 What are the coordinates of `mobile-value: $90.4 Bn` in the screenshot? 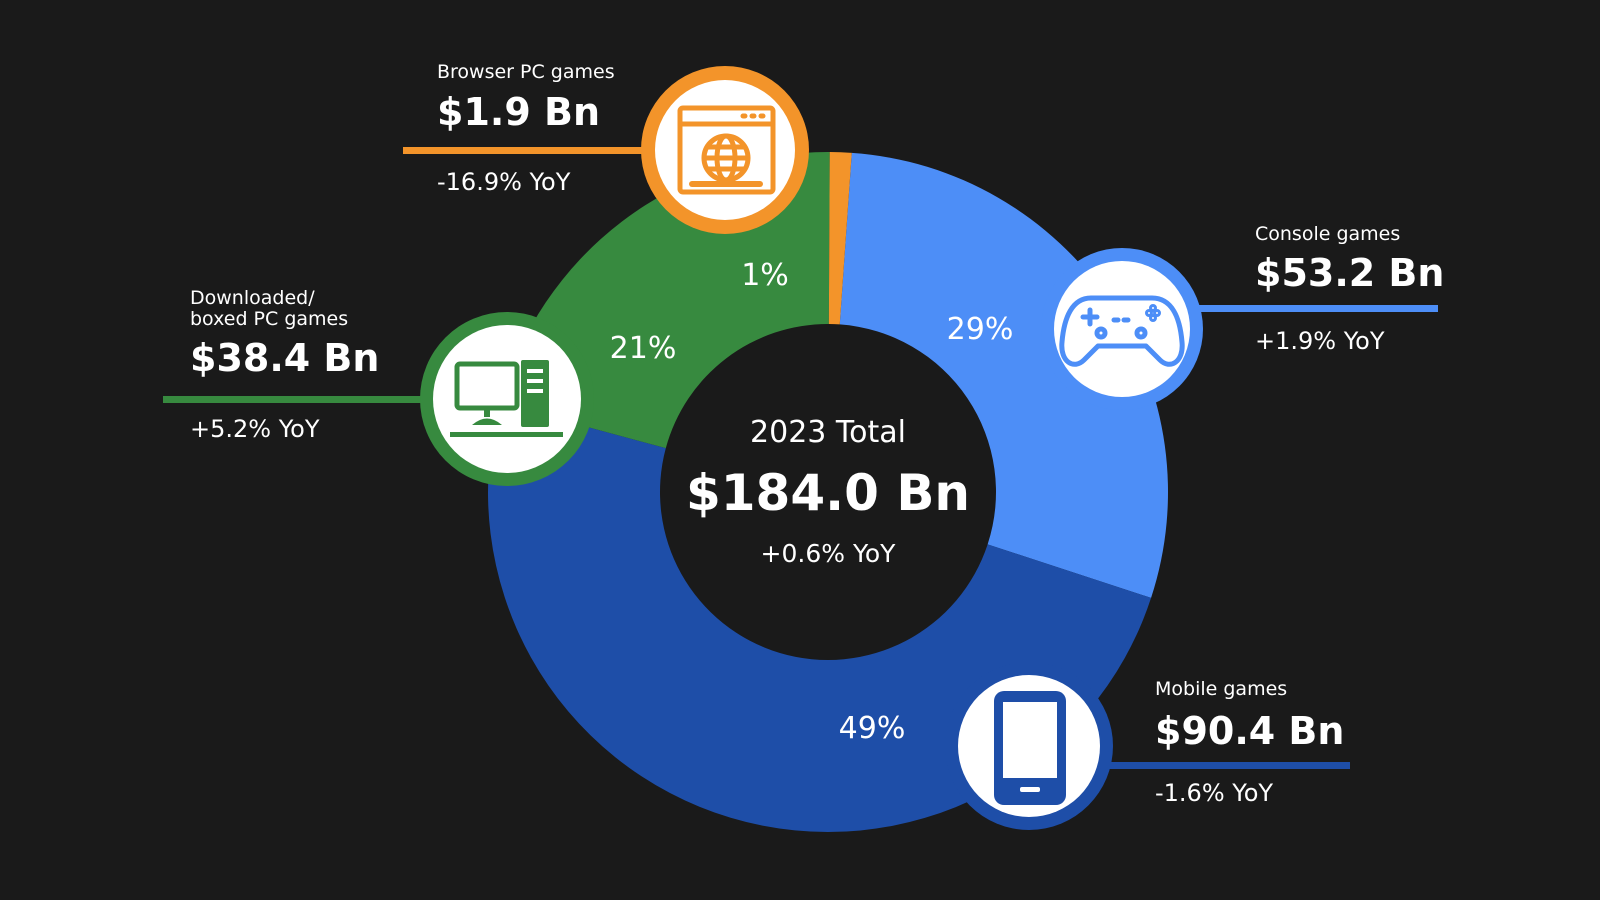 It's located at (1249, 731).